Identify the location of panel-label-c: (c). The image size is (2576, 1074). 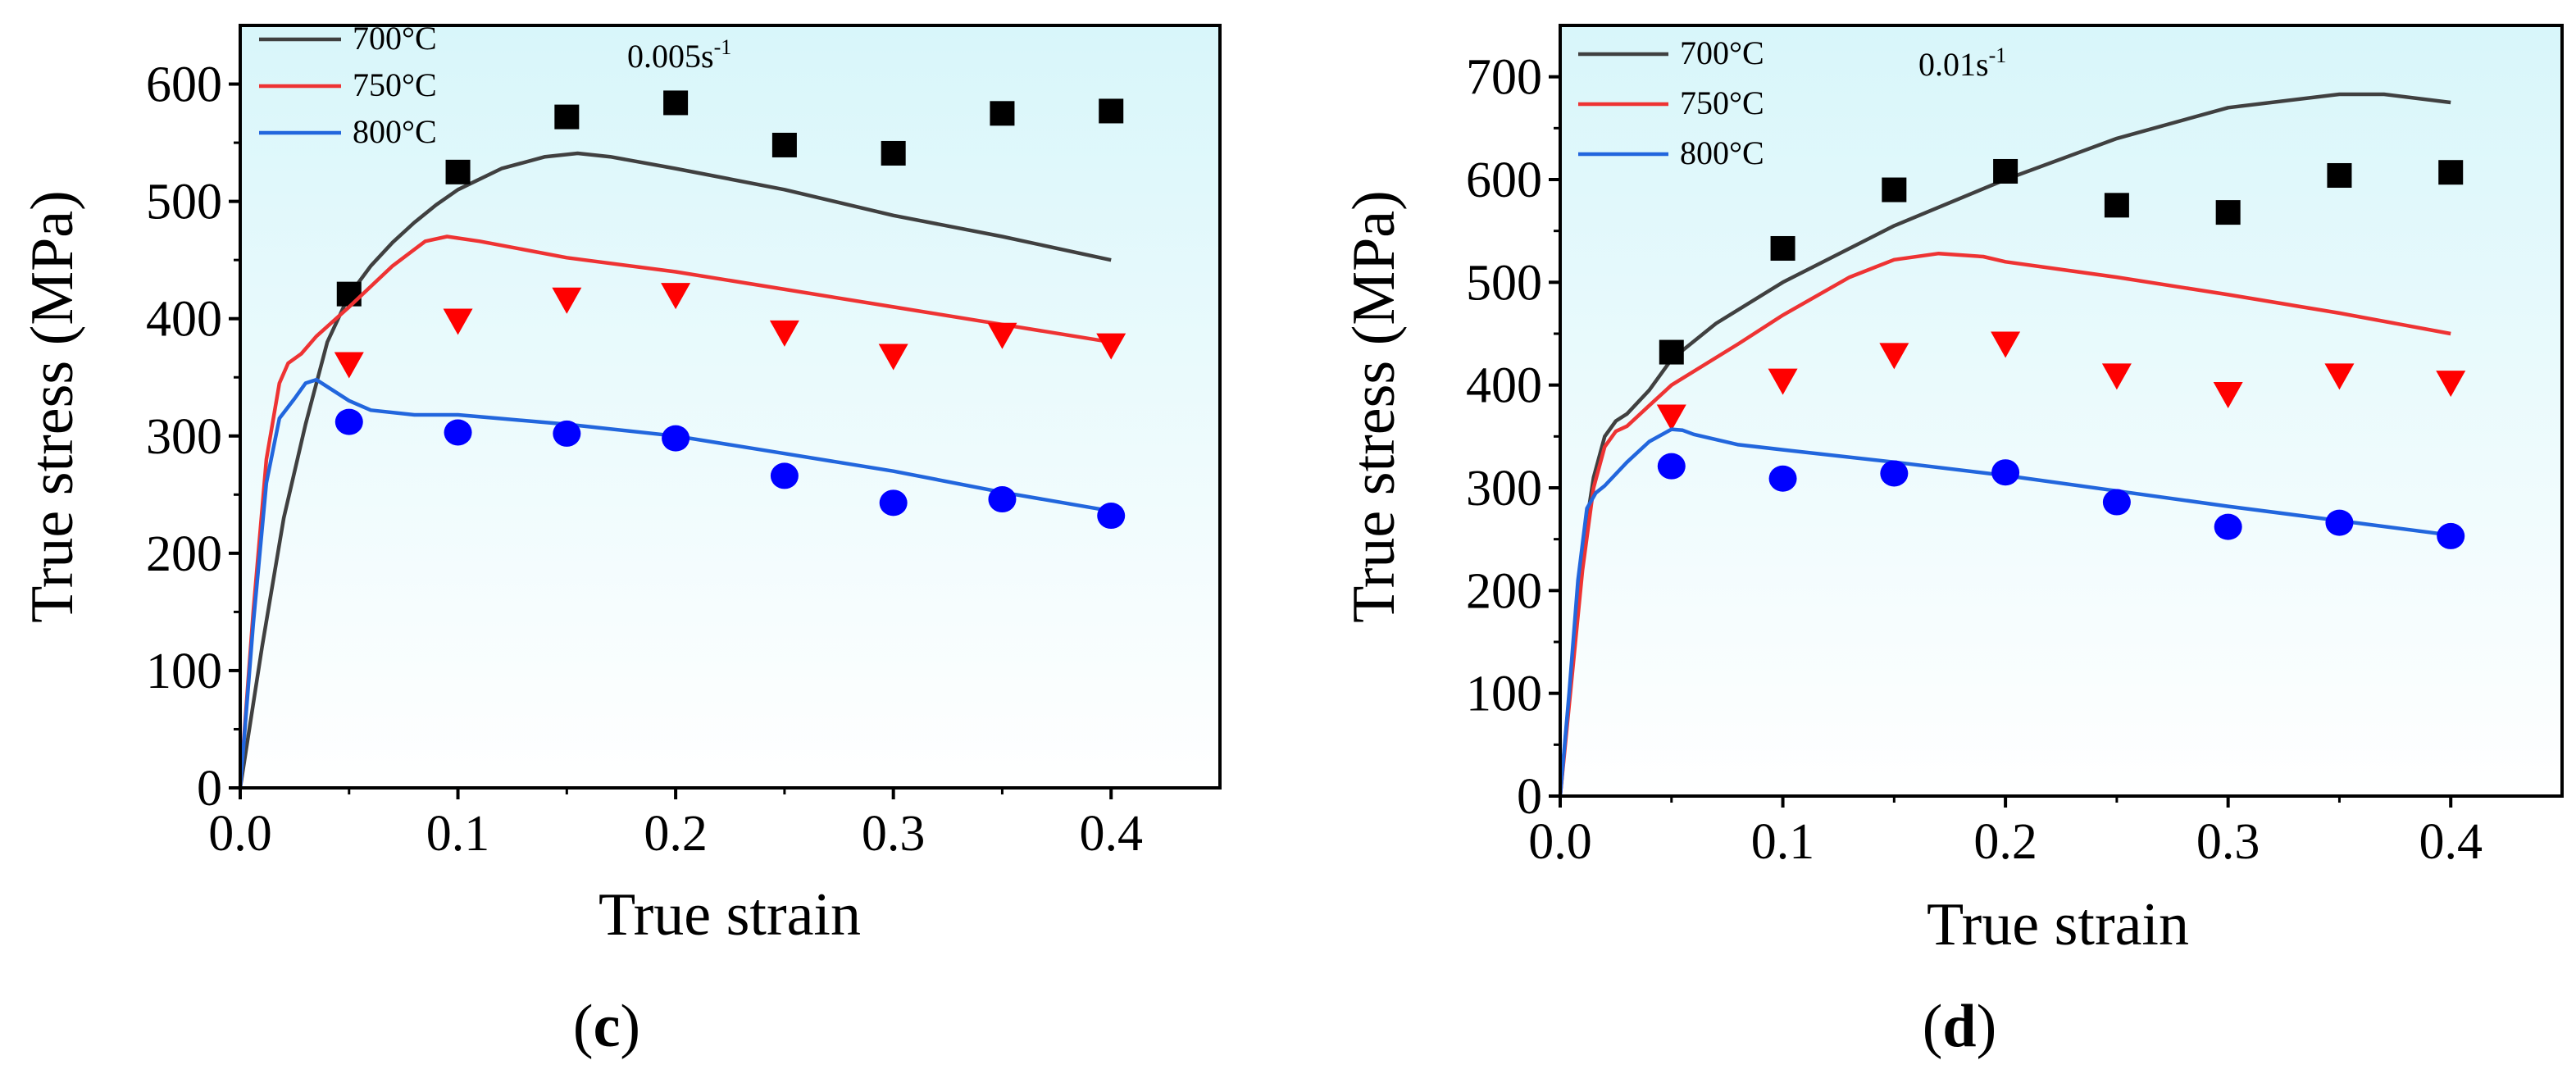
(606, 1027).